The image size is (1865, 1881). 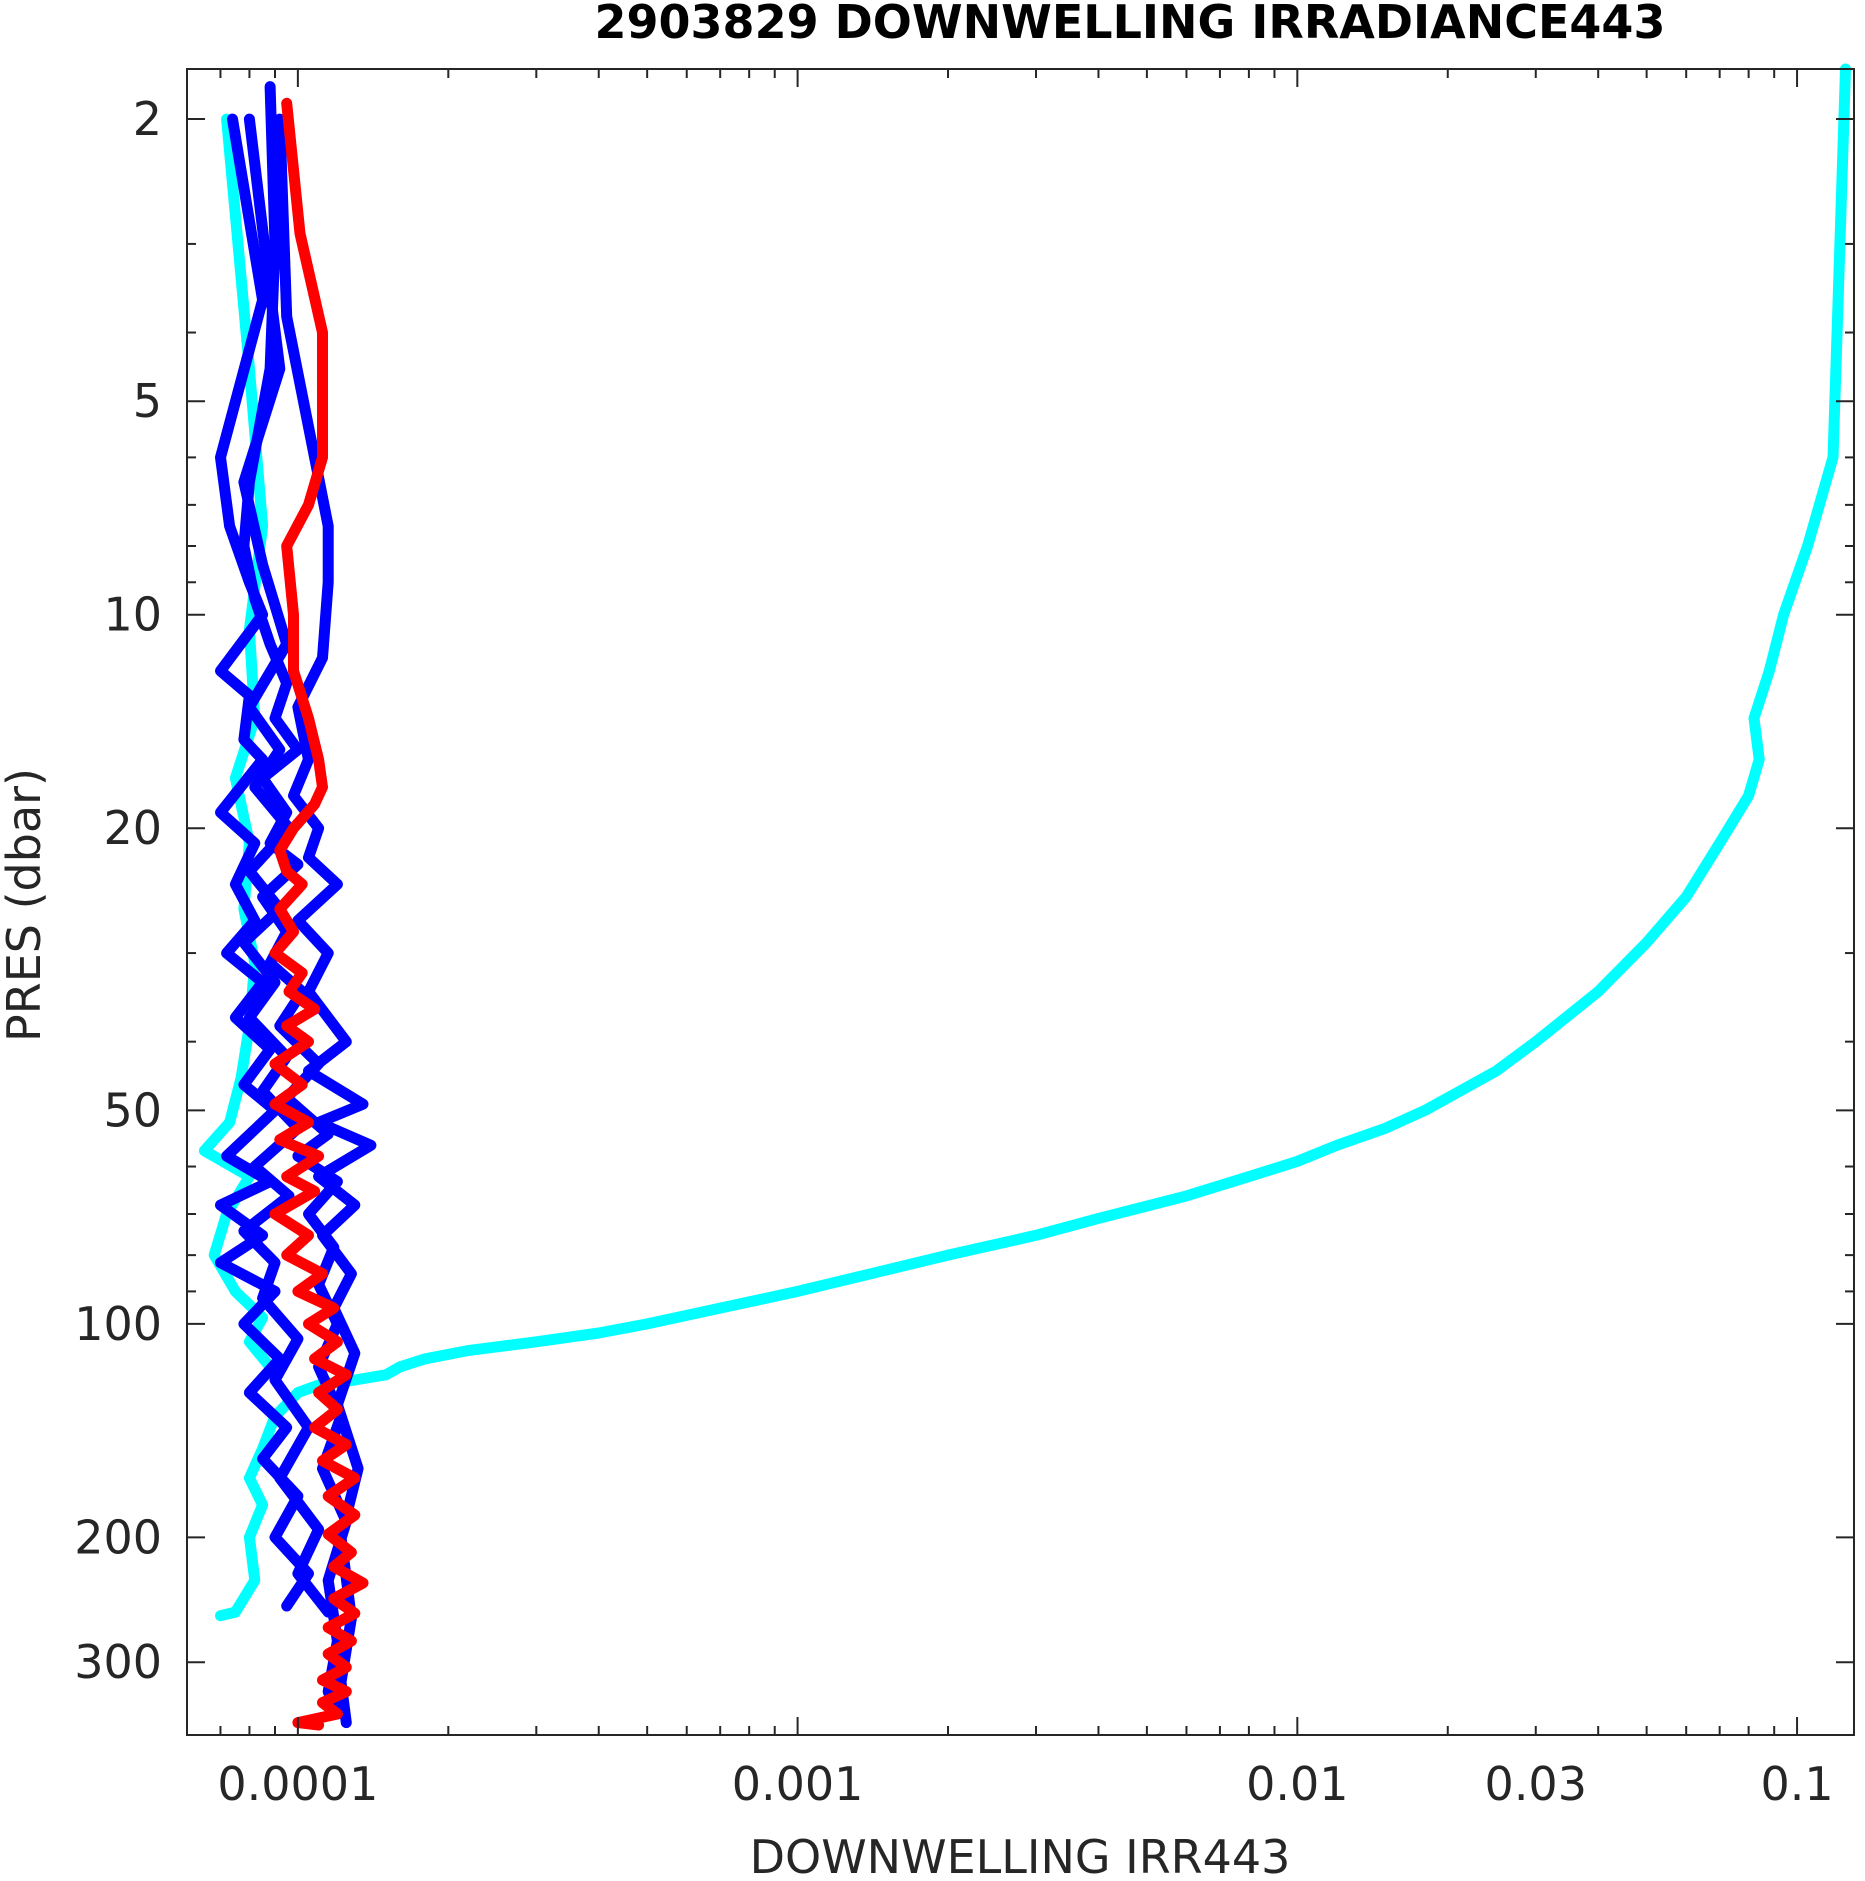 What do you see at coordinates (1130, 24) in the screenshot?
I see `chart-title: 2903829 DOWNWELLING IRRADIANCE443` at bounding box center [1130, 24].